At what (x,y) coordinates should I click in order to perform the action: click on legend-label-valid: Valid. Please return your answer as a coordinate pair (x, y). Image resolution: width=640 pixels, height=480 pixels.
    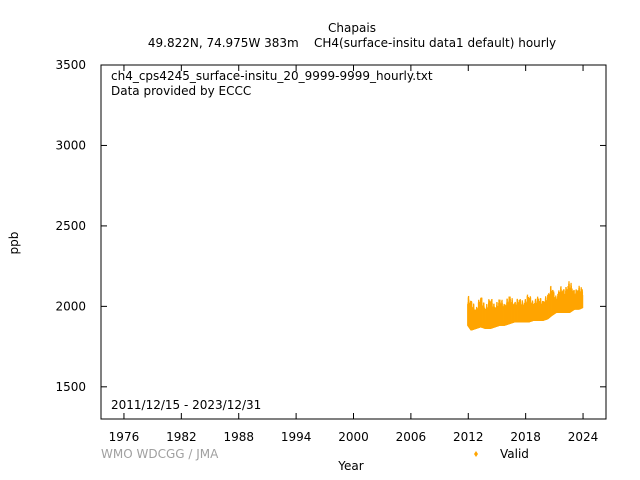
    Looking at the image, I should click on (514, 454).